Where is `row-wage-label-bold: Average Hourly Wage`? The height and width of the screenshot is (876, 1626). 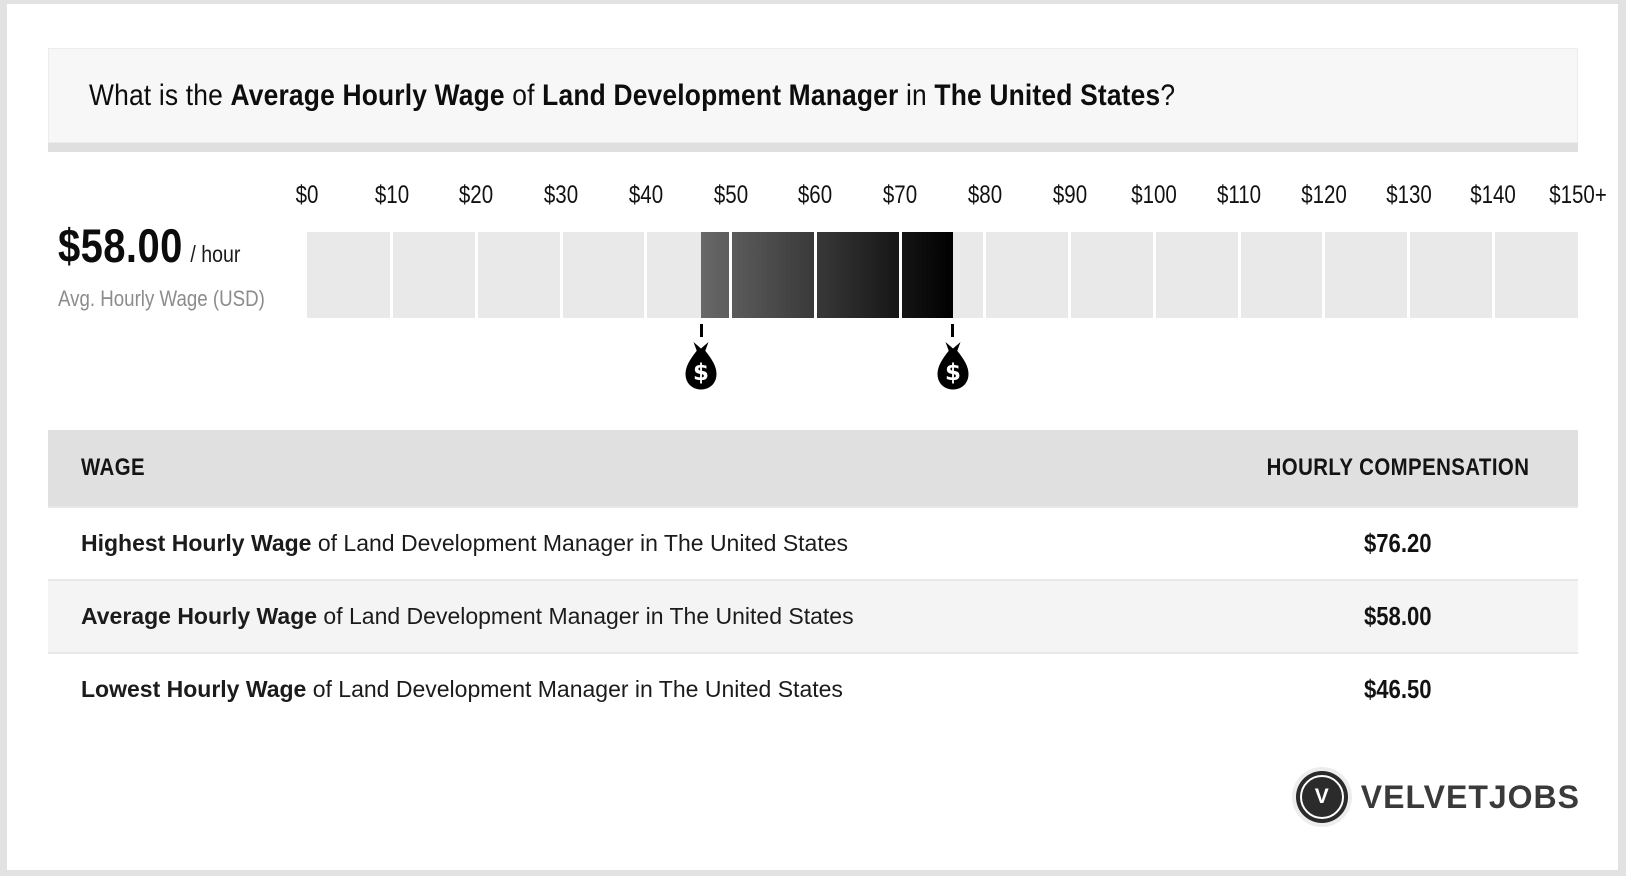 row-wage-label-bold: Average Hourly Wage is located at coordinates (199, 616).